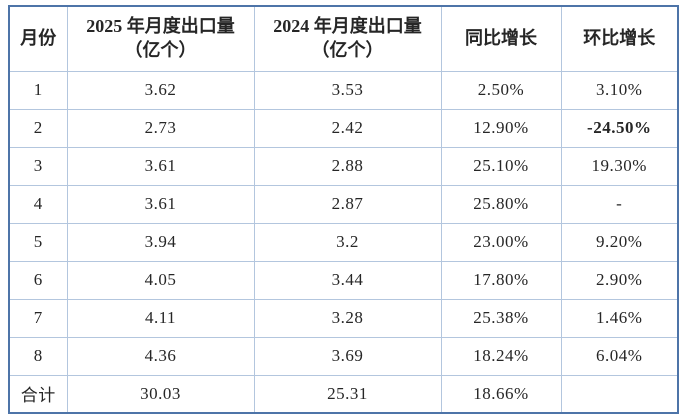  Describe the element at coordinates (347, 166) in the screenshot. I see `value-cell: 2.88` at that location.